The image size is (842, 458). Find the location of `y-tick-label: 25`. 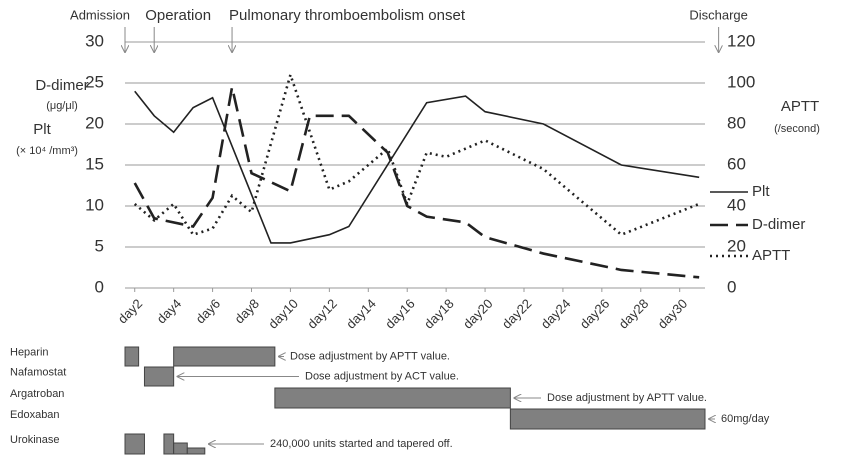

y-tick-label: 25 is located at coordinates (94, 81).